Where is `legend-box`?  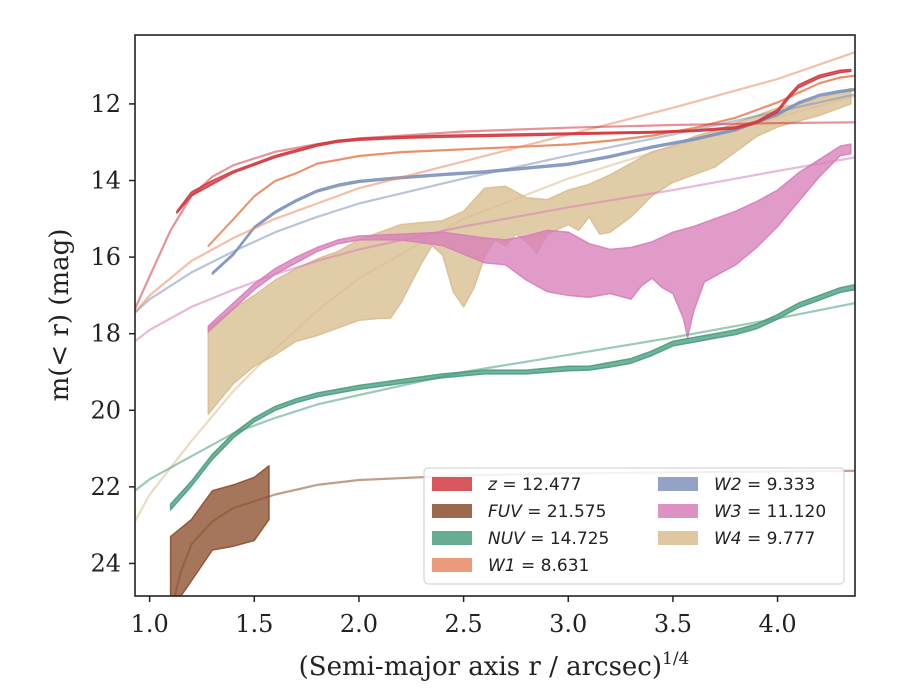
legend-box is located at coordinates (634, 526).